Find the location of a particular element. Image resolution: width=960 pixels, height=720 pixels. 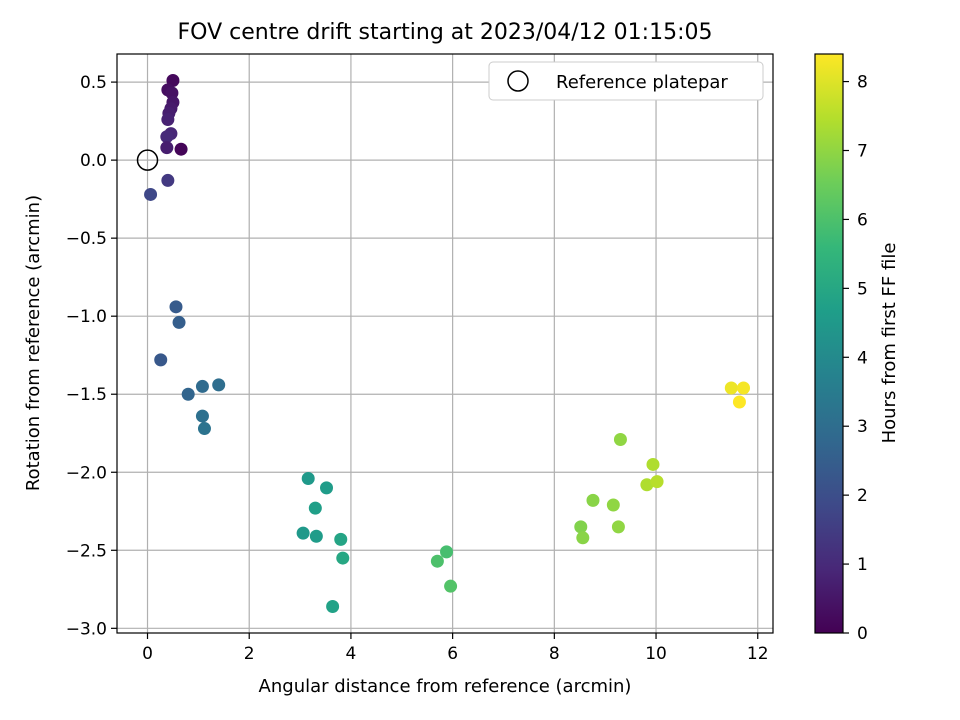

colorbar-tick-label: 0 is located at coordinates (862, 634).